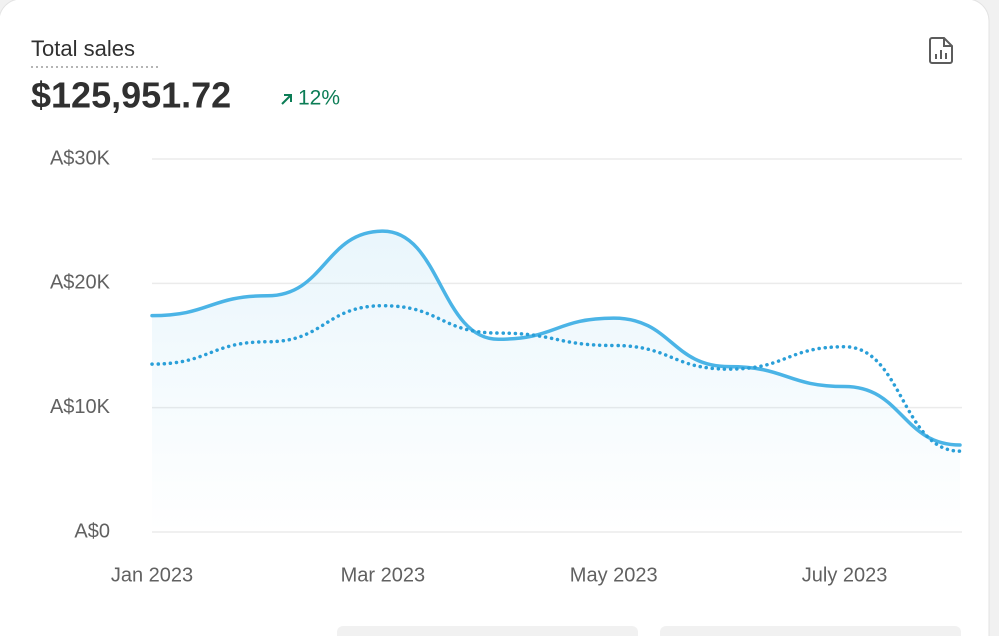 Image resolution: width=999 pixels, height=636 pixels. Describe the element at coordinates (845, 575) in the screenshot. I see `x-tick-label: July 2023` at that location.